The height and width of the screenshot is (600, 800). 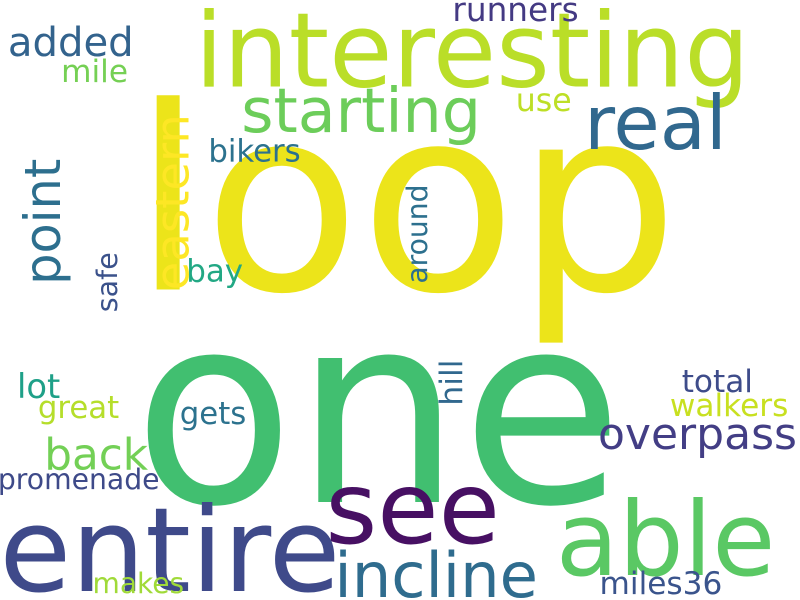 What do you see at coordinates (655, 123) in the screenshot?
I see `word-real: real` at bounding box center [655, 123].